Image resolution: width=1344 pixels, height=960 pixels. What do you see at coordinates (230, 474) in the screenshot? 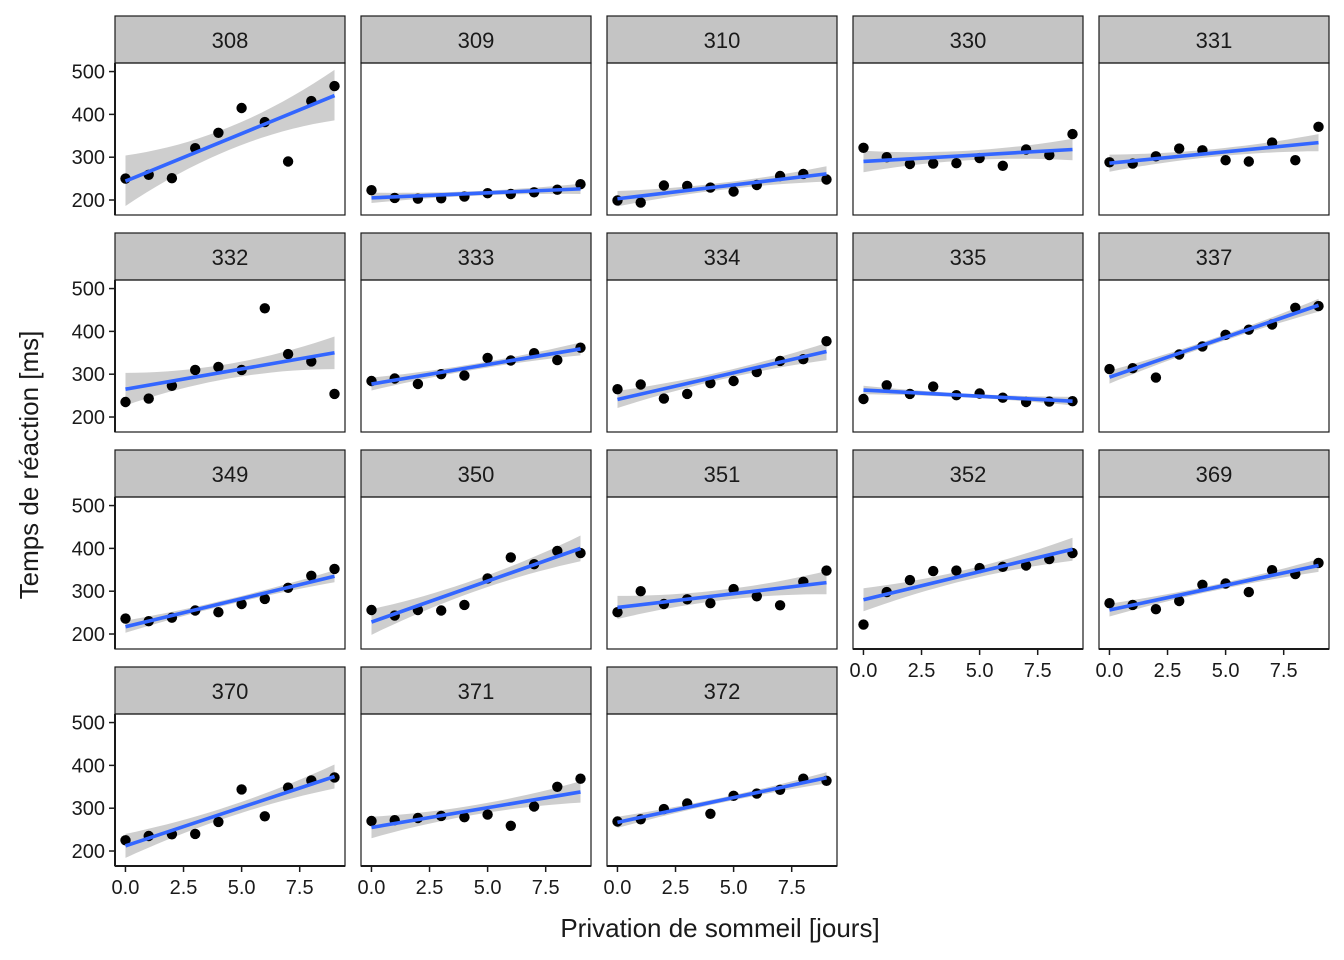
I see `facet-strip-label: 349` at bounding box center [230, 474].